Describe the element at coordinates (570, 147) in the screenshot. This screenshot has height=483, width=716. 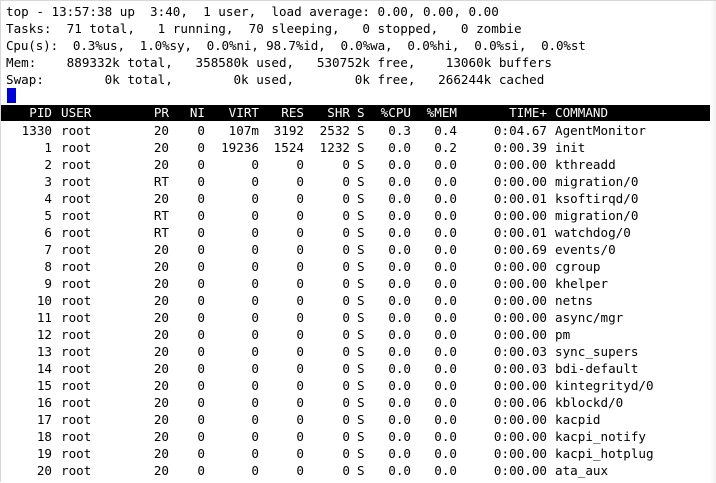
I see `cell-command: init` at that location.